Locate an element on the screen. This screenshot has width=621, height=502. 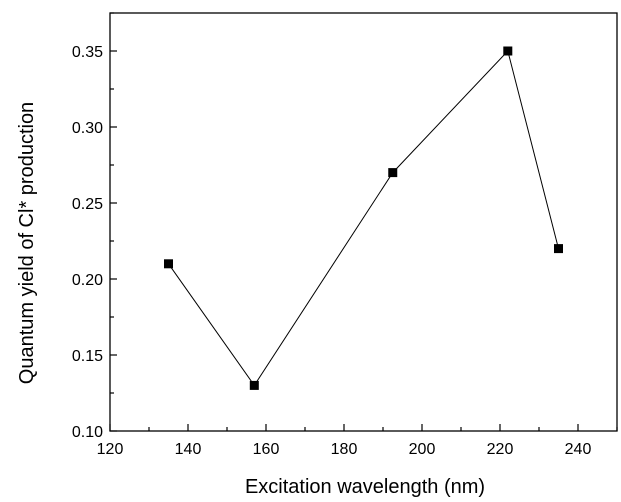
x-axis-ticks: 120 140 160 180 200 220 240 is located at coordinates (357, 441).